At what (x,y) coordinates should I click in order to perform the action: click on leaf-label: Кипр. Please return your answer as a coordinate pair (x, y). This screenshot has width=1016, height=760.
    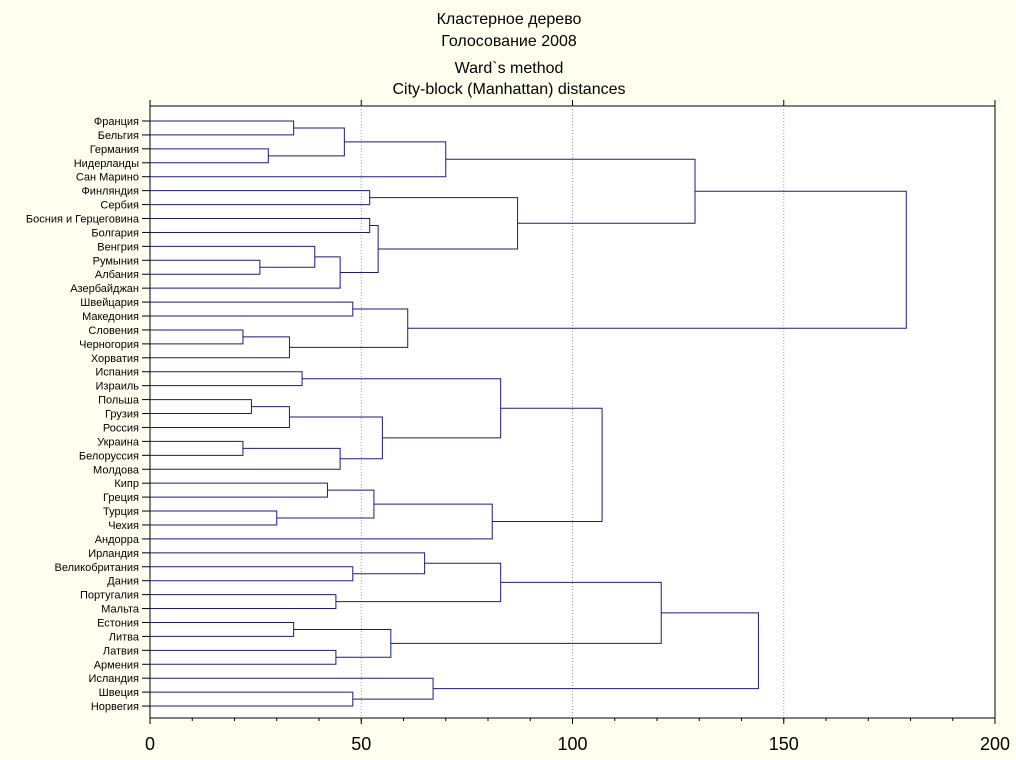
    Looking at the image, I should click on (126, 484).